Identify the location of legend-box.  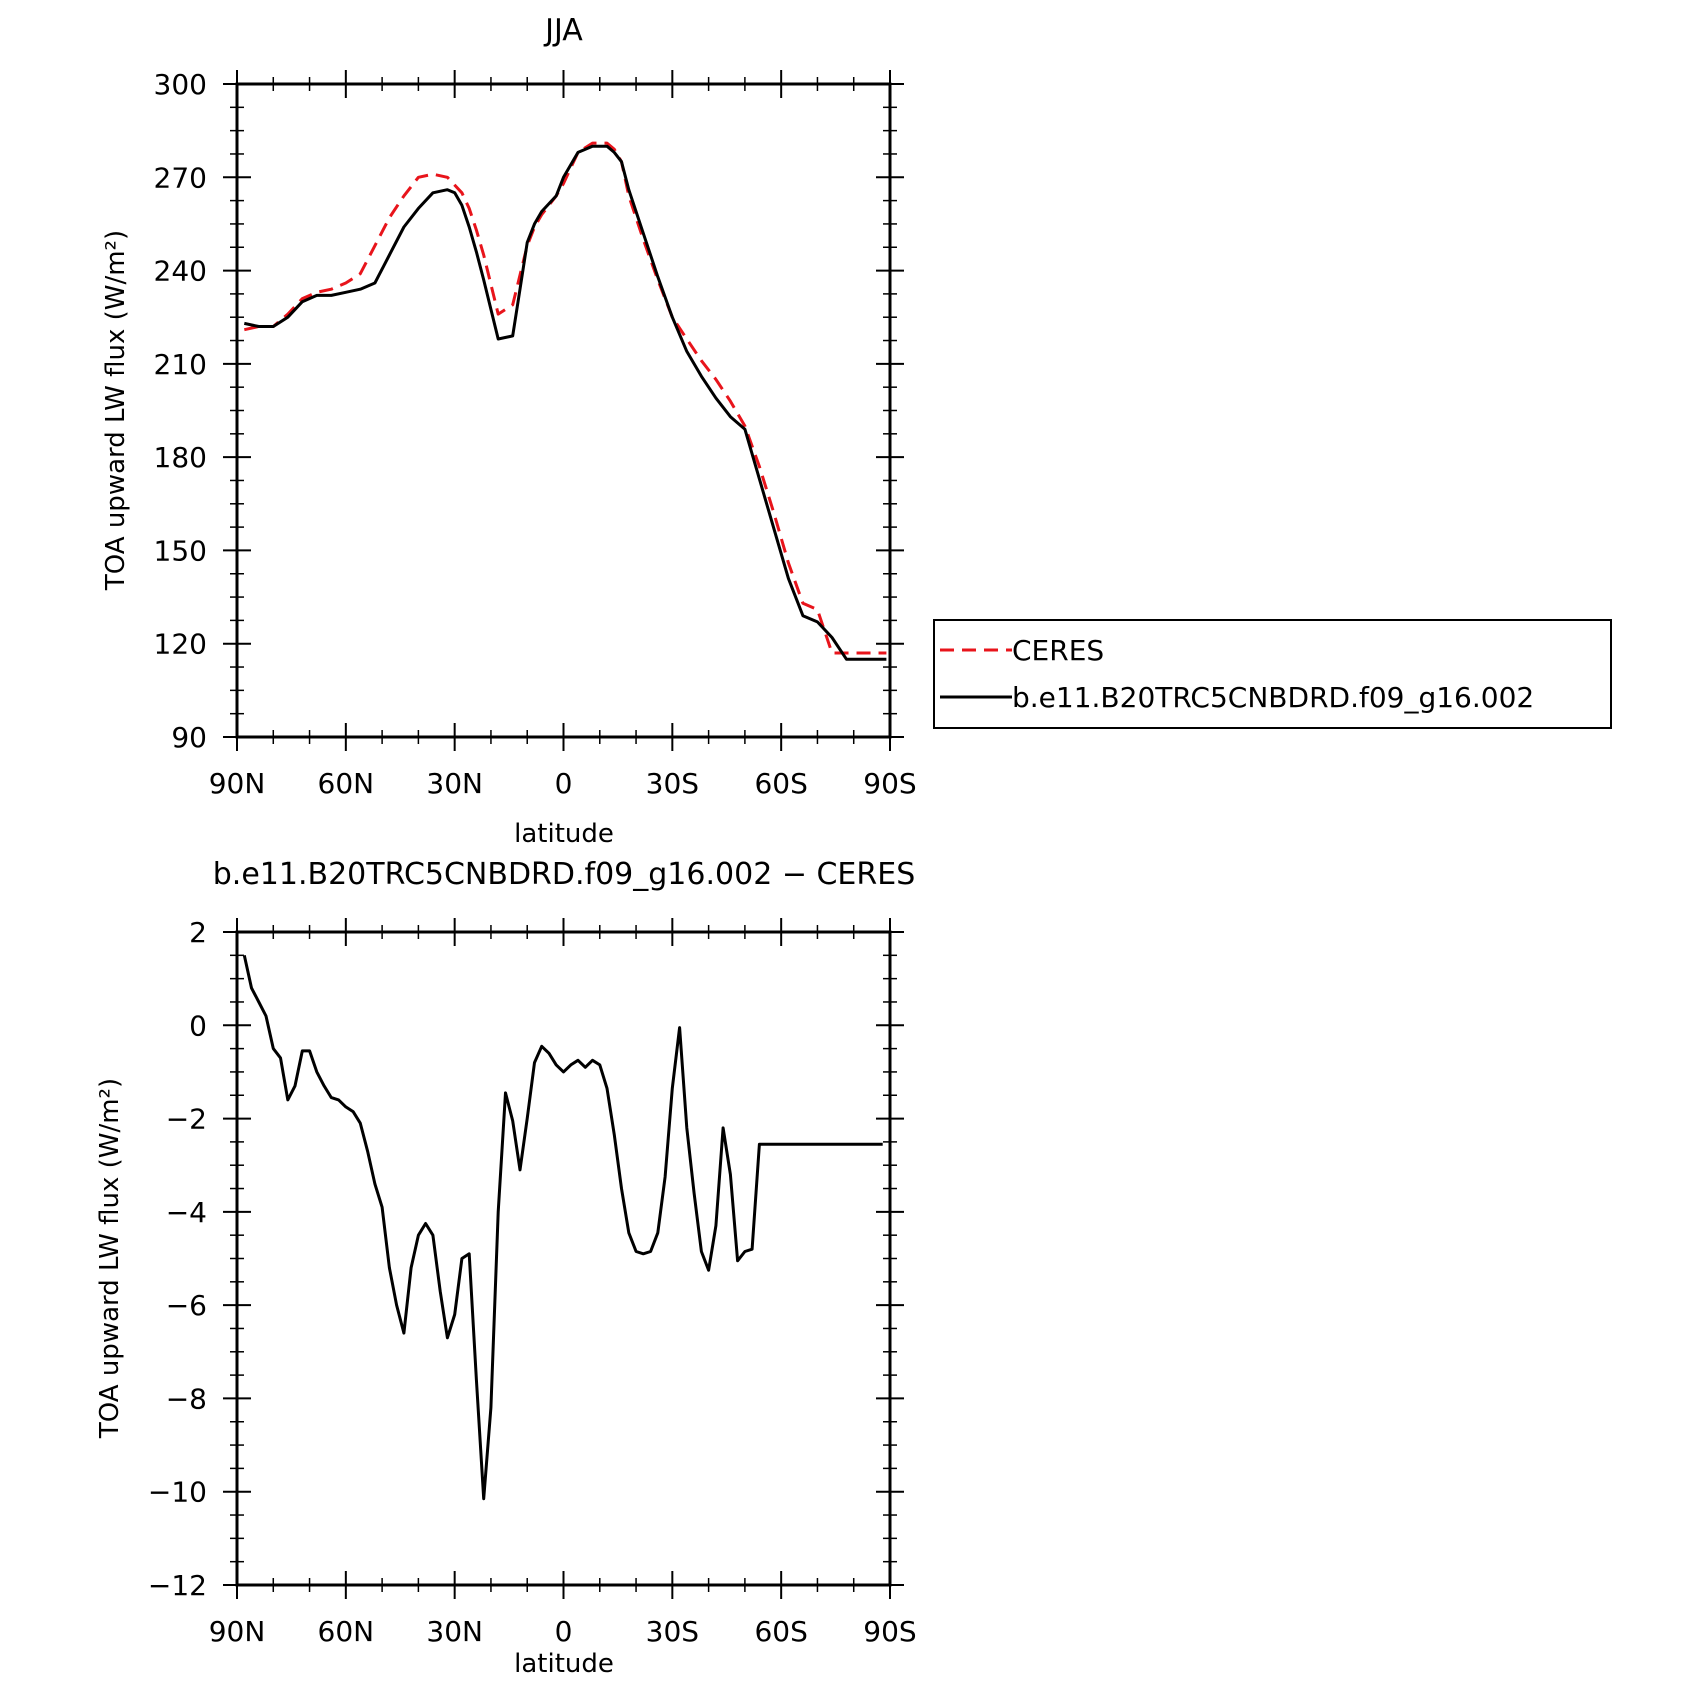
(1272, 674).